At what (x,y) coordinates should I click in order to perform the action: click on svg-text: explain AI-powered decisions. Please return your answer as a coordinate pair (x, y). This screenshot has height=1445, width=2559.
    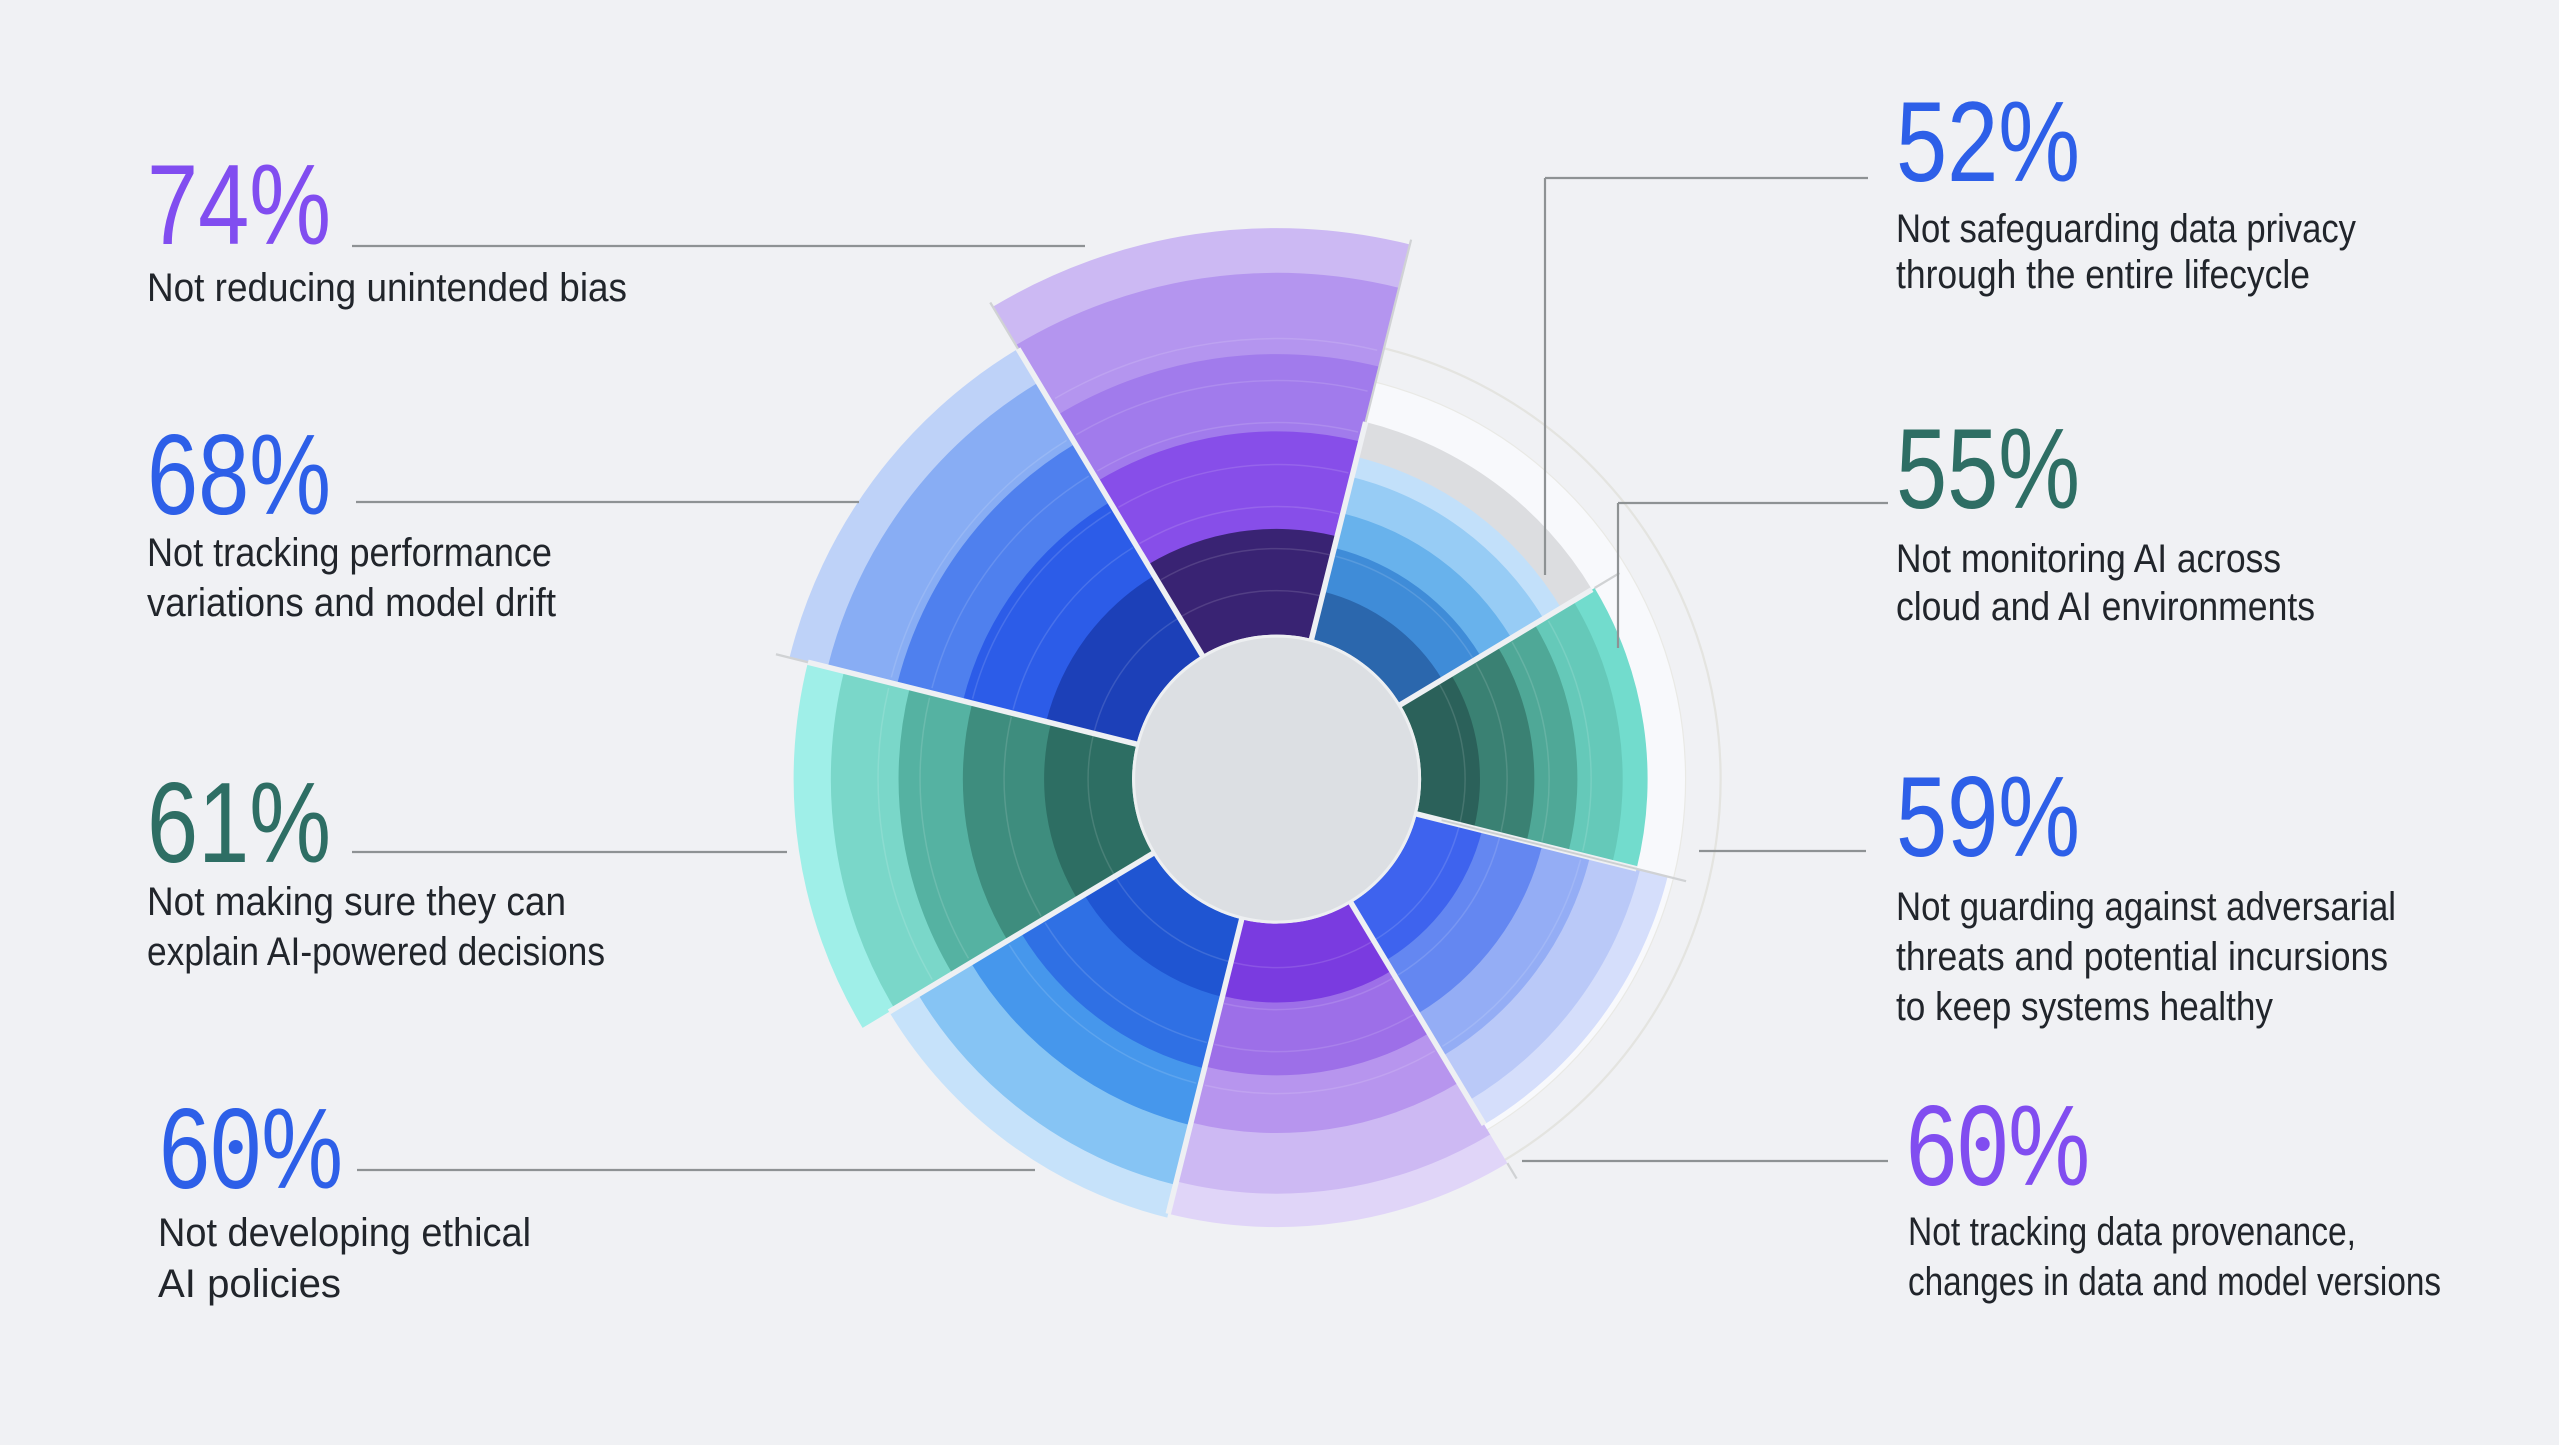
    Looking at the image, I should click on (376, 952).